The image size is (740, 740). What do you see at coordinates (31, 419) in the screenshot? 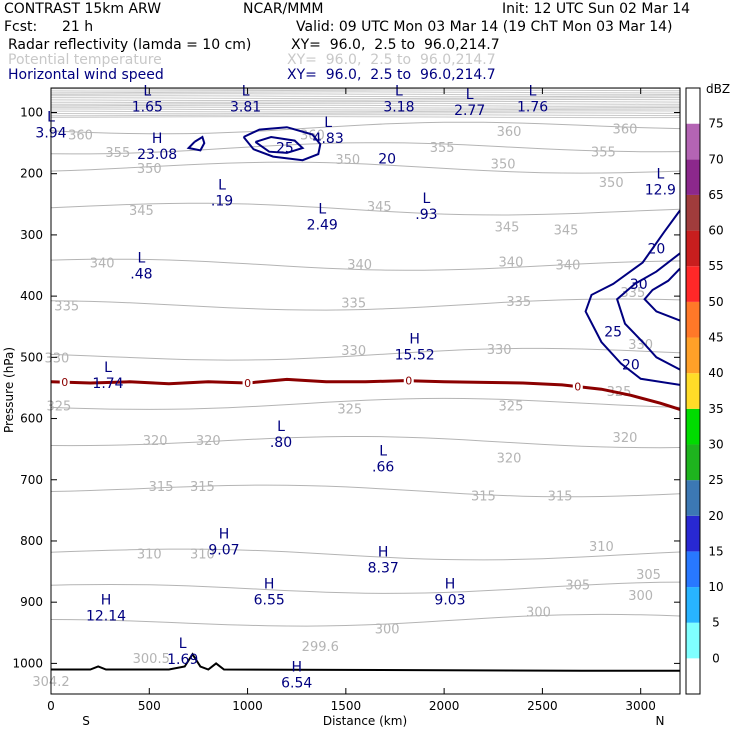
I see `y-tick-label: 600` at bounding box center [31, 419].